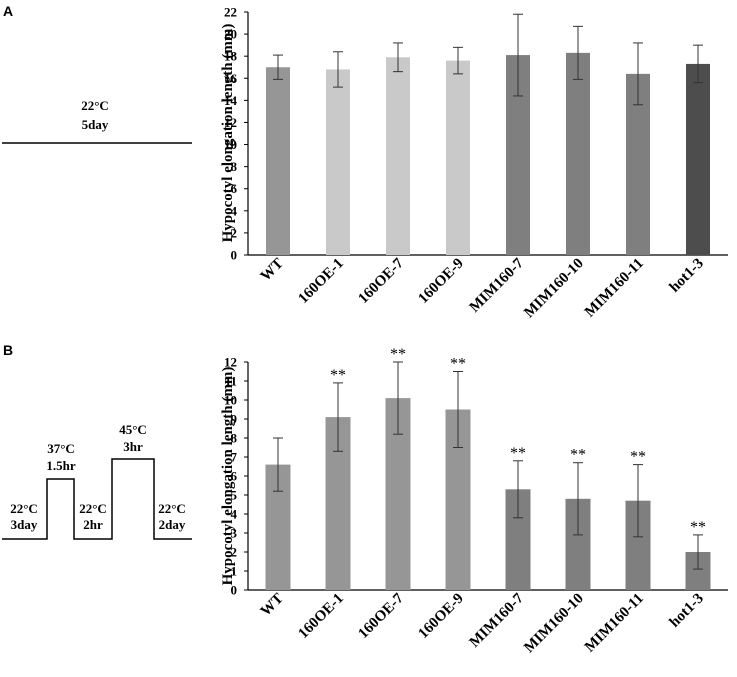 The height and width of the screenshot is (677, 737). I want to click on step-5-duration: 2day, so click(172, 524).